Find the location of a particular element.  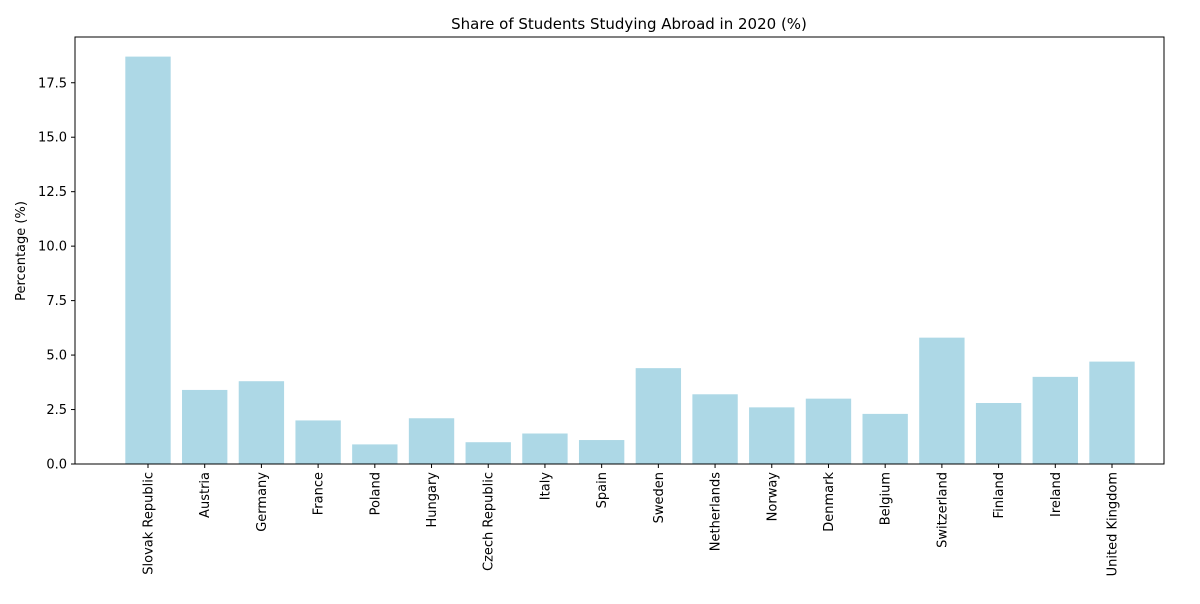

bar-hungary is located at coordinates (431, 441).